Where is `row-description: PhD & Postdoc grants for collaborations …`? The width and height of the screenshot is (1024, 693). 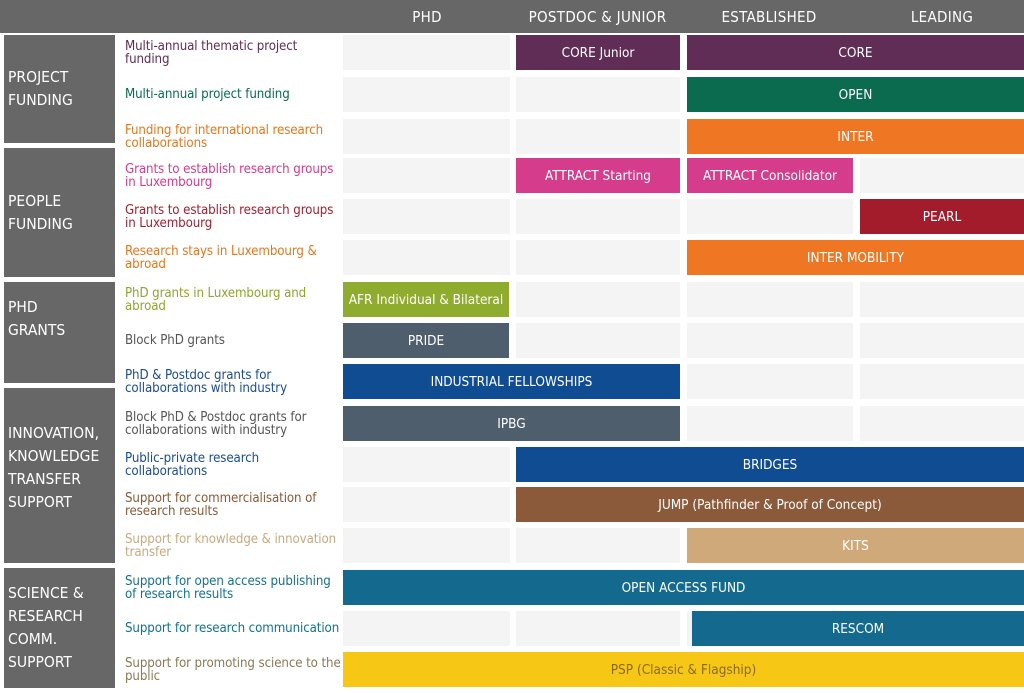 row-description: PhD & Postdoc grants for collaborations … is located at coordinates (206, 381).